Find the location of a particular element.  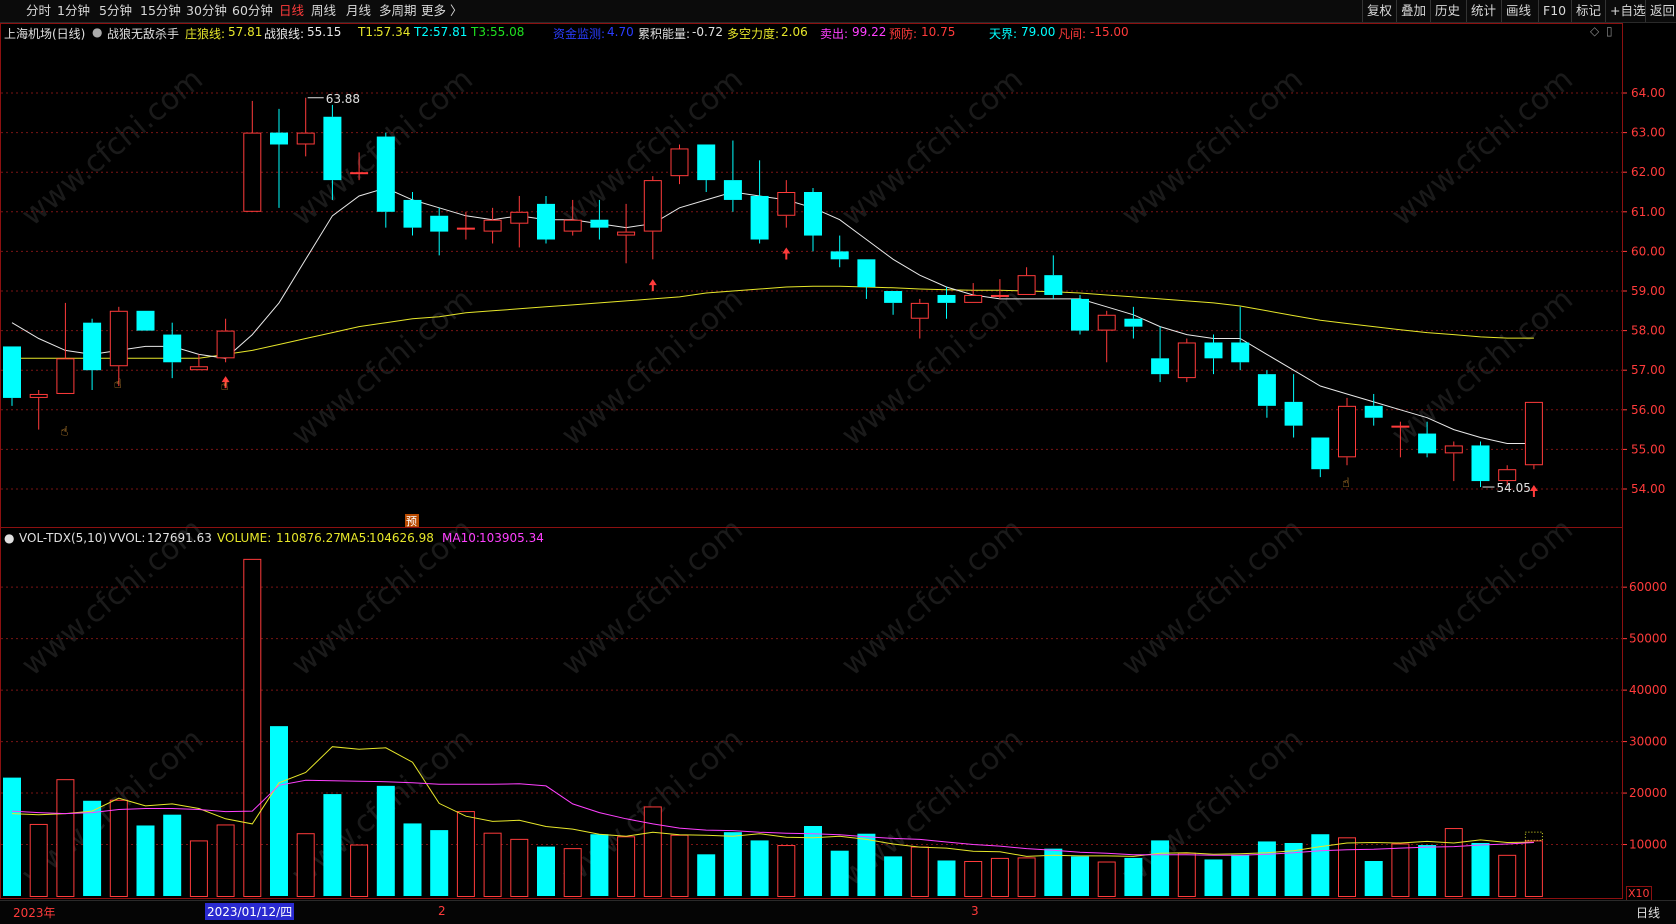

price-tick-label: 56.00 is located at coordinates (1648, 410).